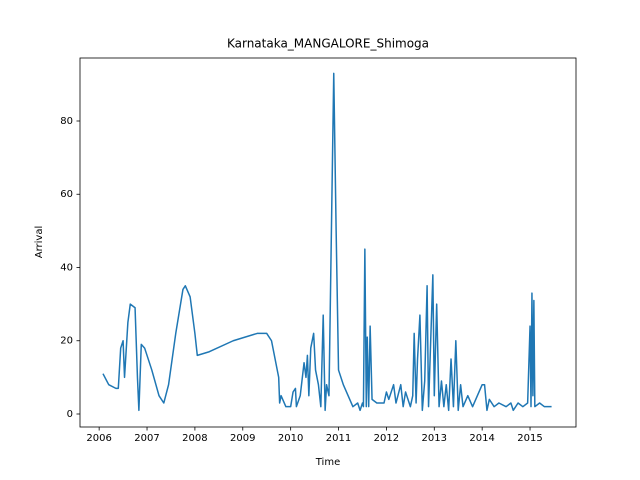 The image size is (640, 480). What do you see at coordinates (328, 44) in the screenshot?
I see `chart-title: Karnataka_MANGALORE_Shimoga` at bounding box center [328, 44].